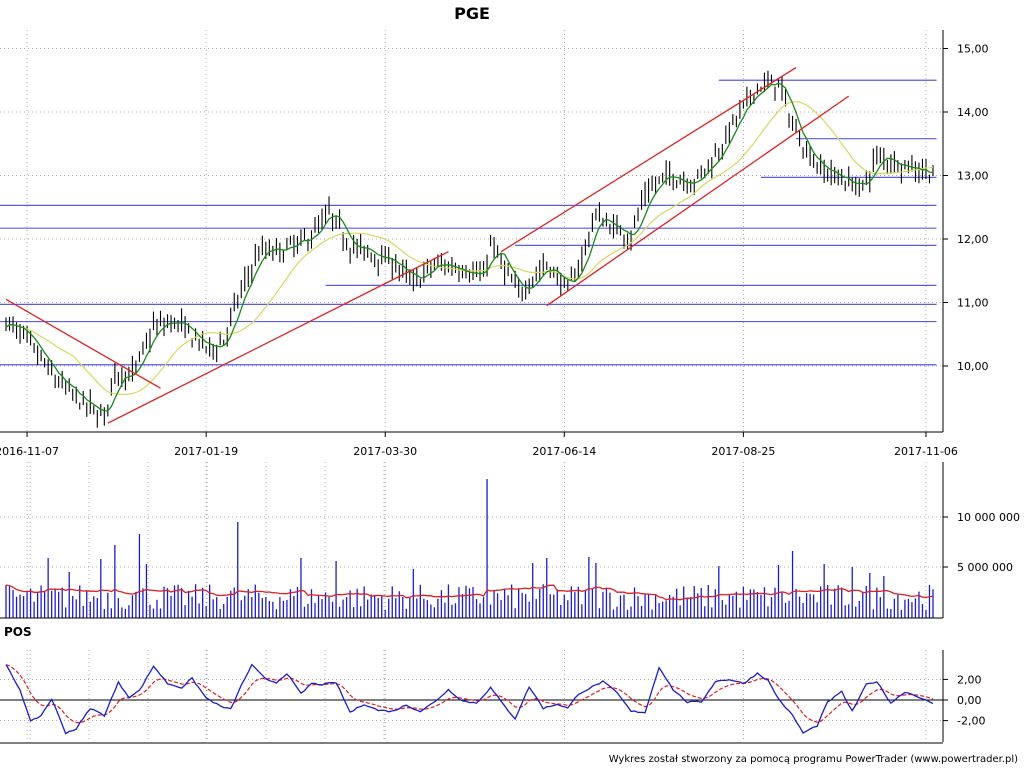 This screenshot has width=1024, height=768. Describe the element at coordinates (969, 679) in the screenshot. I see `pos-y-tick-label: 2,00` at that location.